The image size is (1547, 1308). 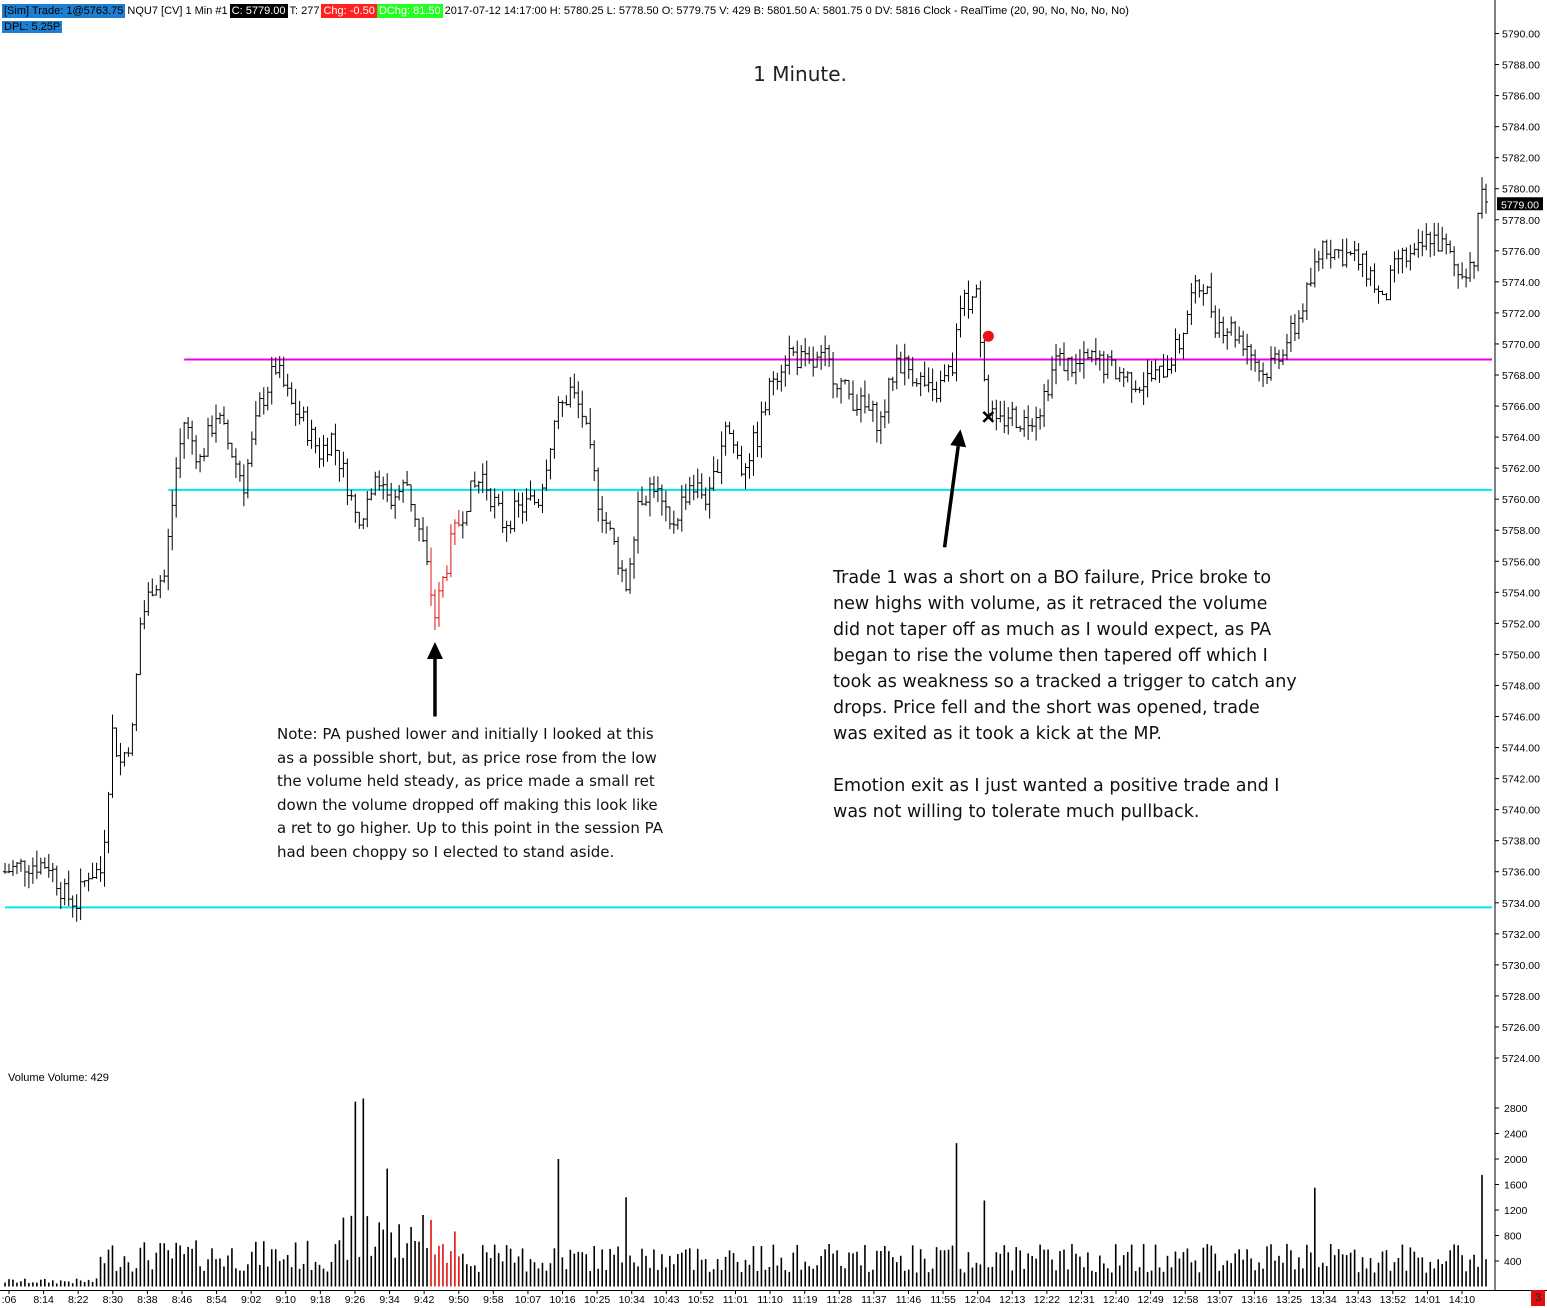 I want to click on time-tick-label: 8:46, so click(x=182, y=1300).